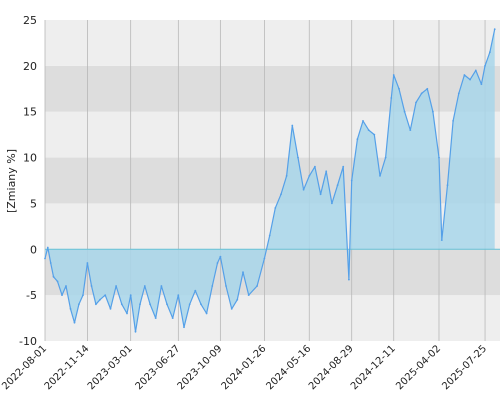 The image size is (500, 404). I want to click on y-tick-label: 0, so click(33, 249).